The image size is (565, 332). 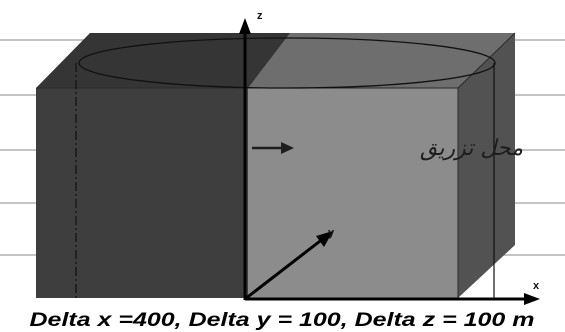 I want to click on x-axis-label: x, so click(x=536, y=286).